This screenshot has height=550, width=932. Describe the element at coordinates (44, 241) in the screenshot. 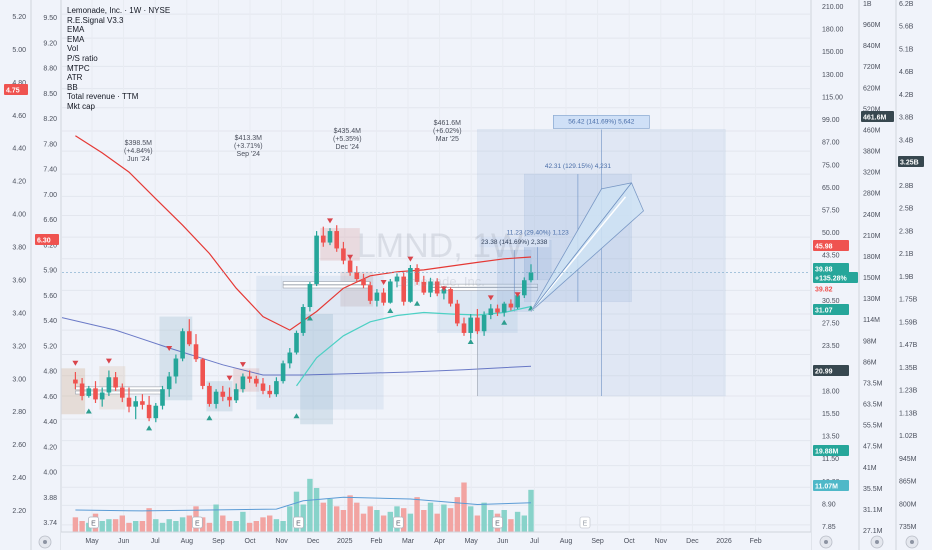

I see `left-badge-text: 6.30` at that location.